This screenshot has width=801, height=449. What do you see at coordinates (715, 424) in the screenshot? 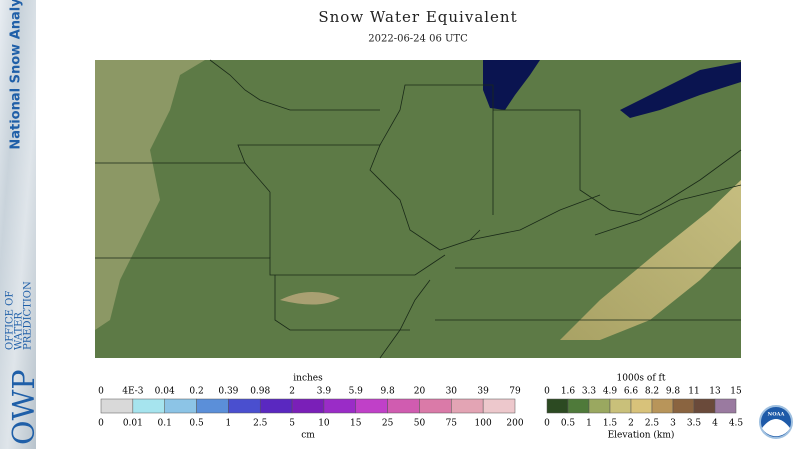
I see `bottom-label: 4` at bounding box center [715, 424].